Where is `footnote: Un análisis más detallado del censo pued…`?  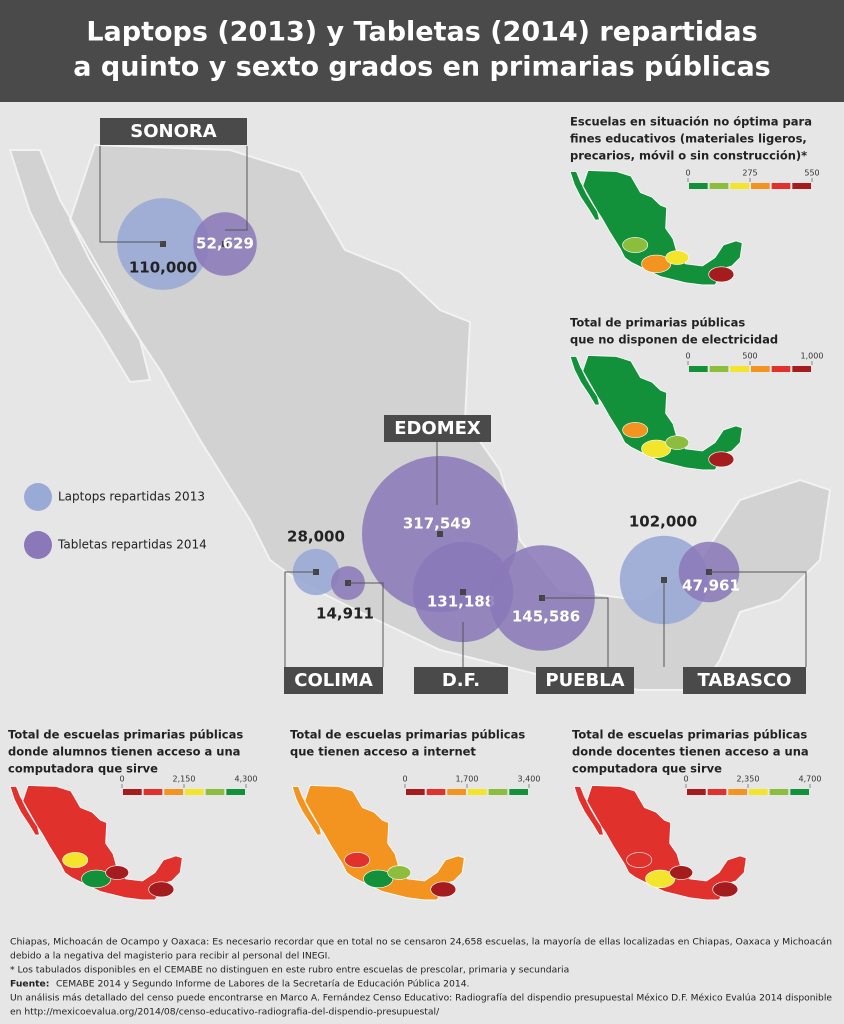 footnote: Un análisis más detallado del censo pued… is located at coordinates (421, 998).